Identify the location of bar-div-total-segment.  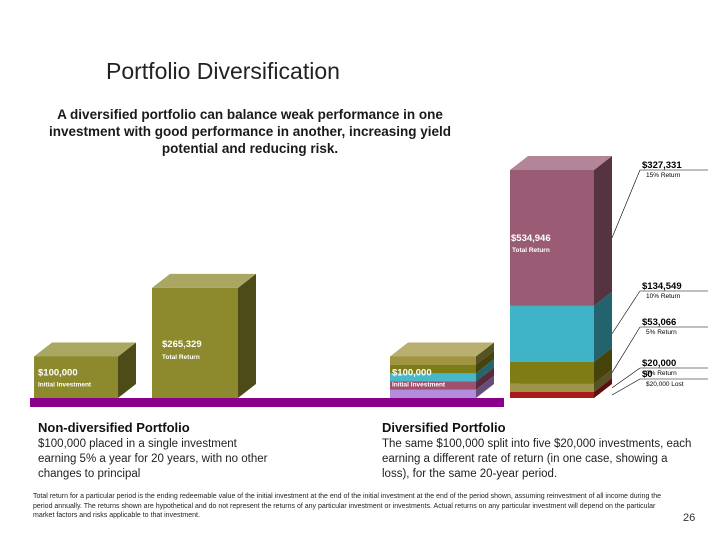
(561, 231).